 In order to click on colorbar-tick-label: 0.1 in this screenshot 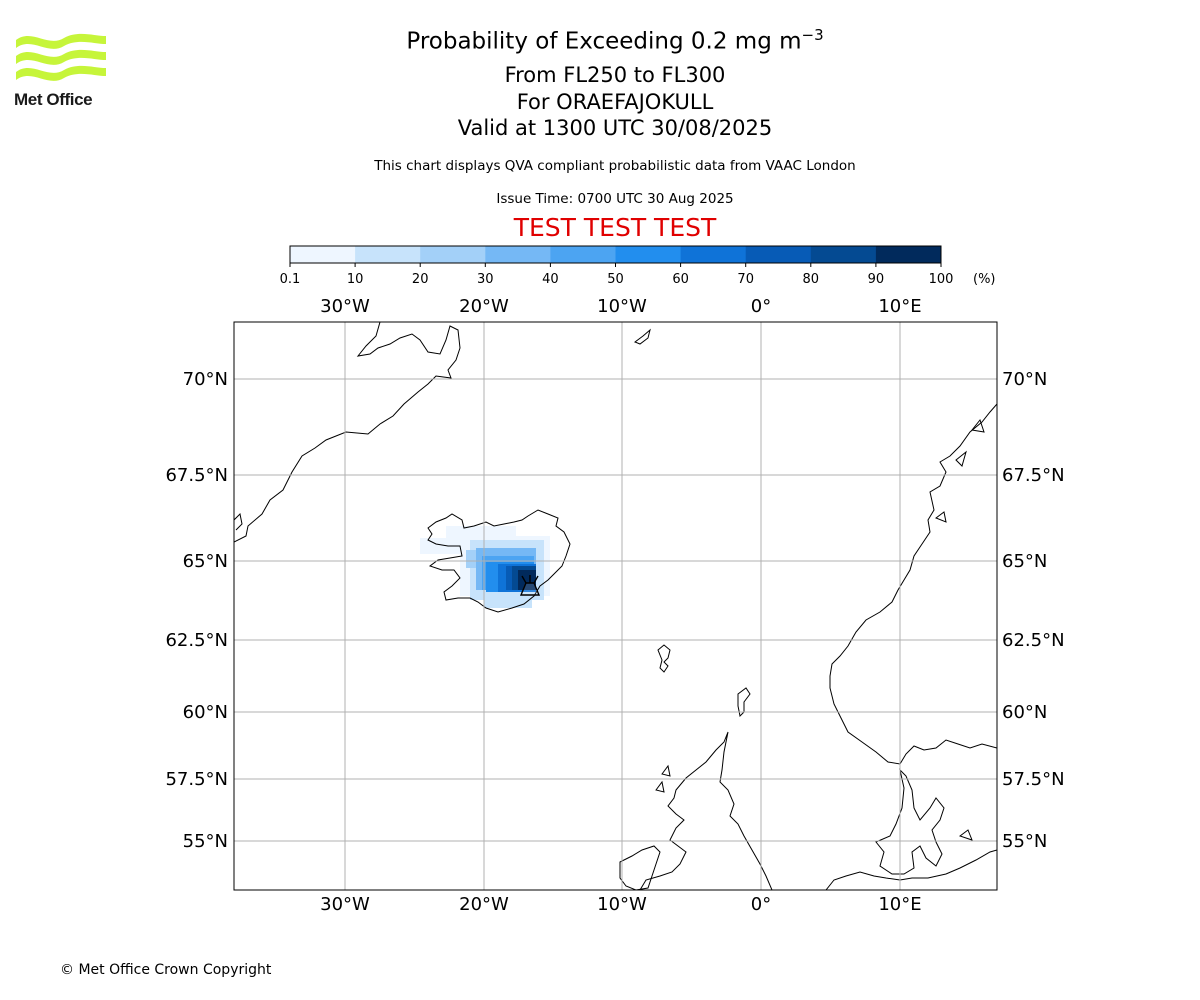, I will do `click(290, 279)`.